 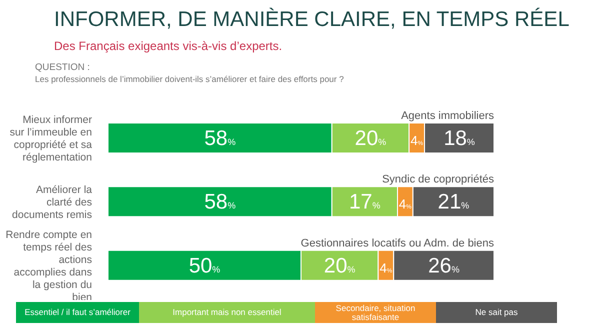 I want to click on annotation: Syndic de copropriétés, so click(x=438, y=180).